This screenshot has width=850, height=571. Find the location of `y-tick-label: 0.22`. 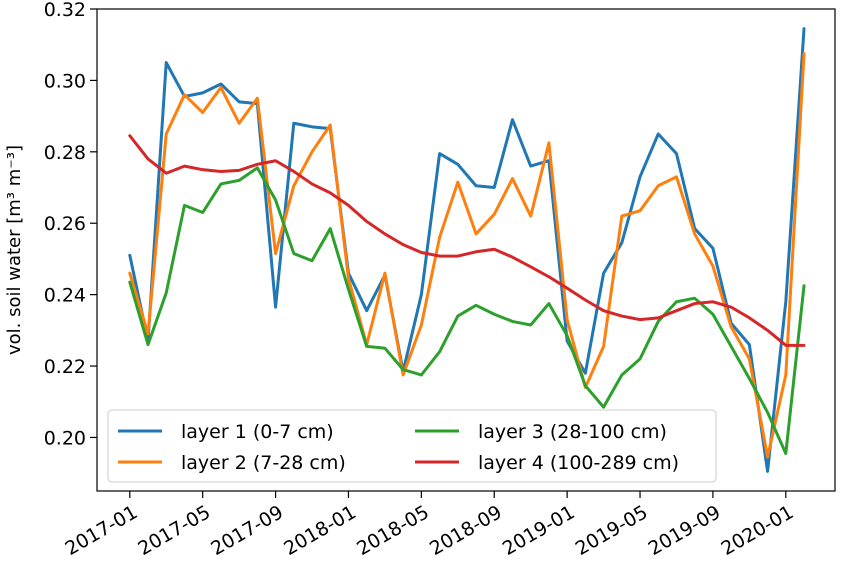

y-tick-label: 0.22 is located at coordinates (65, 367).